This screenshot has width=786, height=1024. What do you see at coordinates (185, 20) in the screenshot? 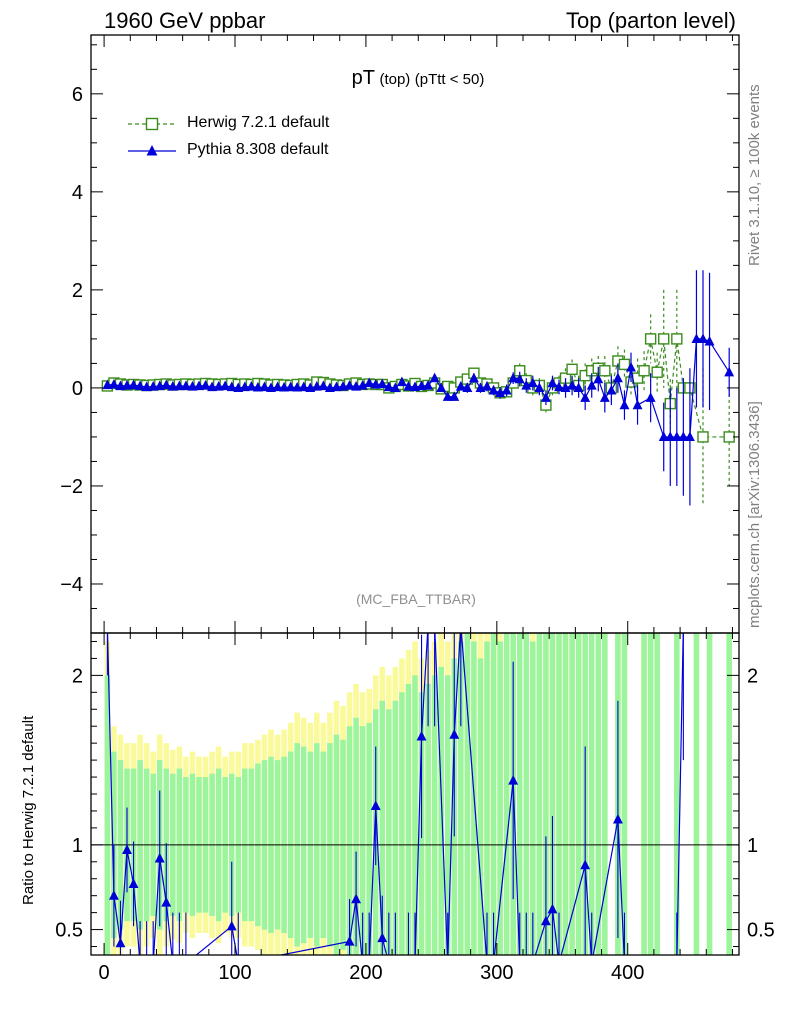
I see `header-left-label: 1960 GeV ppbar` at bounding box center [185, 20].